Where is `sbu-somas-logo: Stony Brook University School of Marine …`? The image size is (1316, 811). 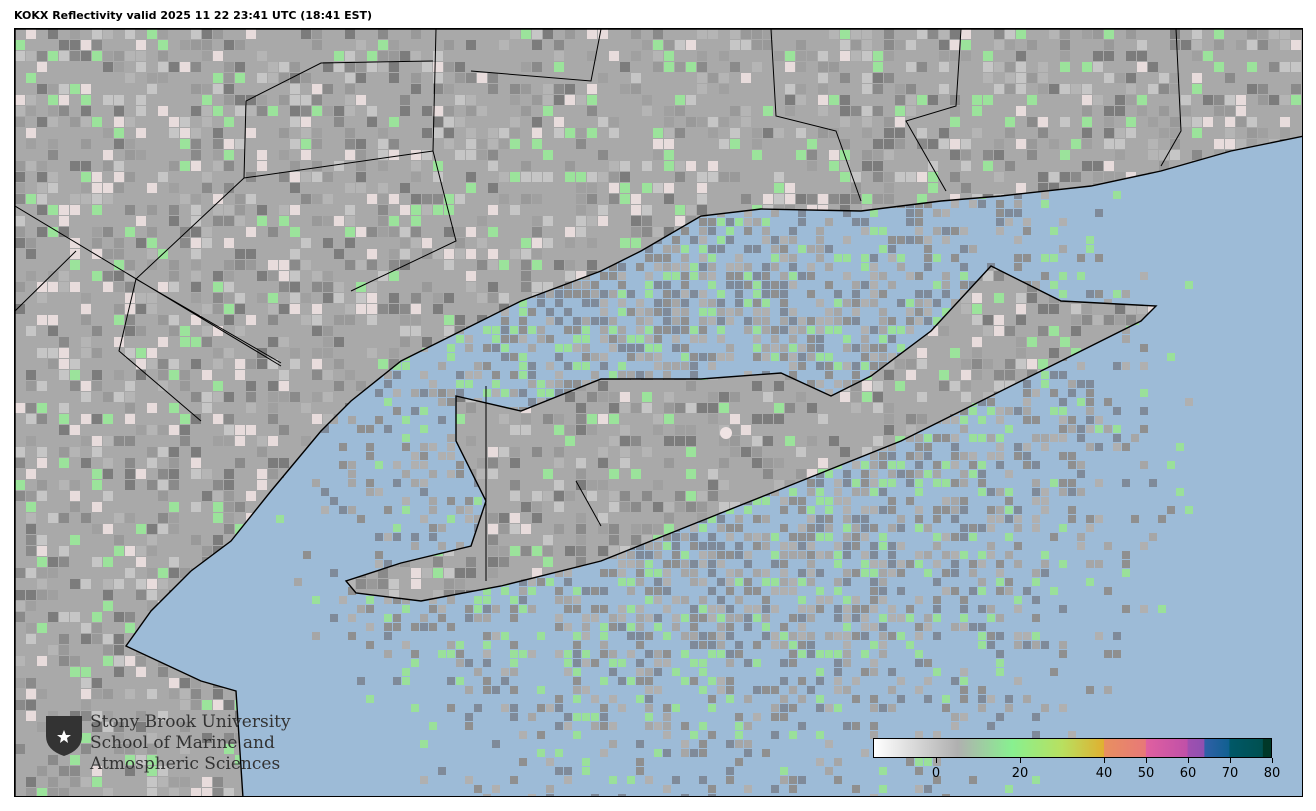
sbu-somas-logo: Stony Brook University School of Marine … is located at coordinates (167, 743).